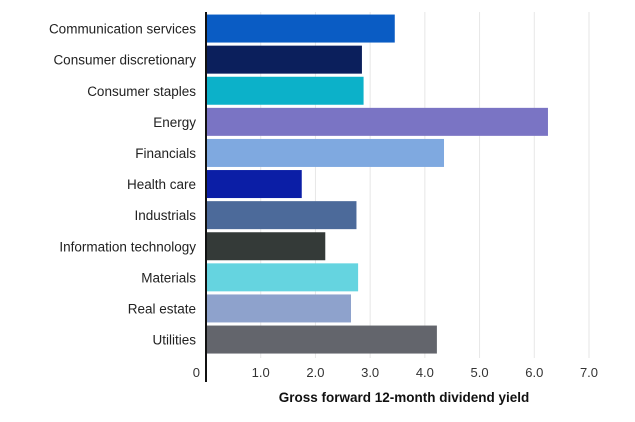 The image size is (635, 422). Describe the element at coordinates (480, 372) in the screenshot. I see `x-tick-label: 5.0` at that location.